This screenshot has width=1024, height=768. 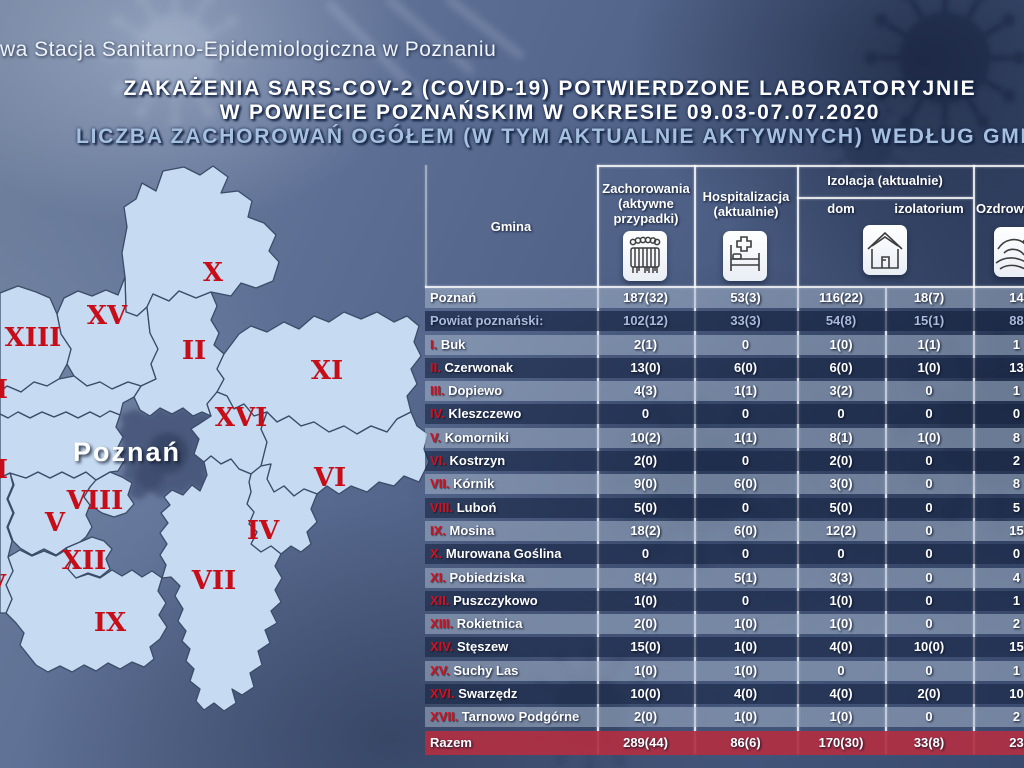 What do you see at coordinates (451, 742) in the screenshot?
I see `gmina-name: Razem` at bounding box center [451, 742].